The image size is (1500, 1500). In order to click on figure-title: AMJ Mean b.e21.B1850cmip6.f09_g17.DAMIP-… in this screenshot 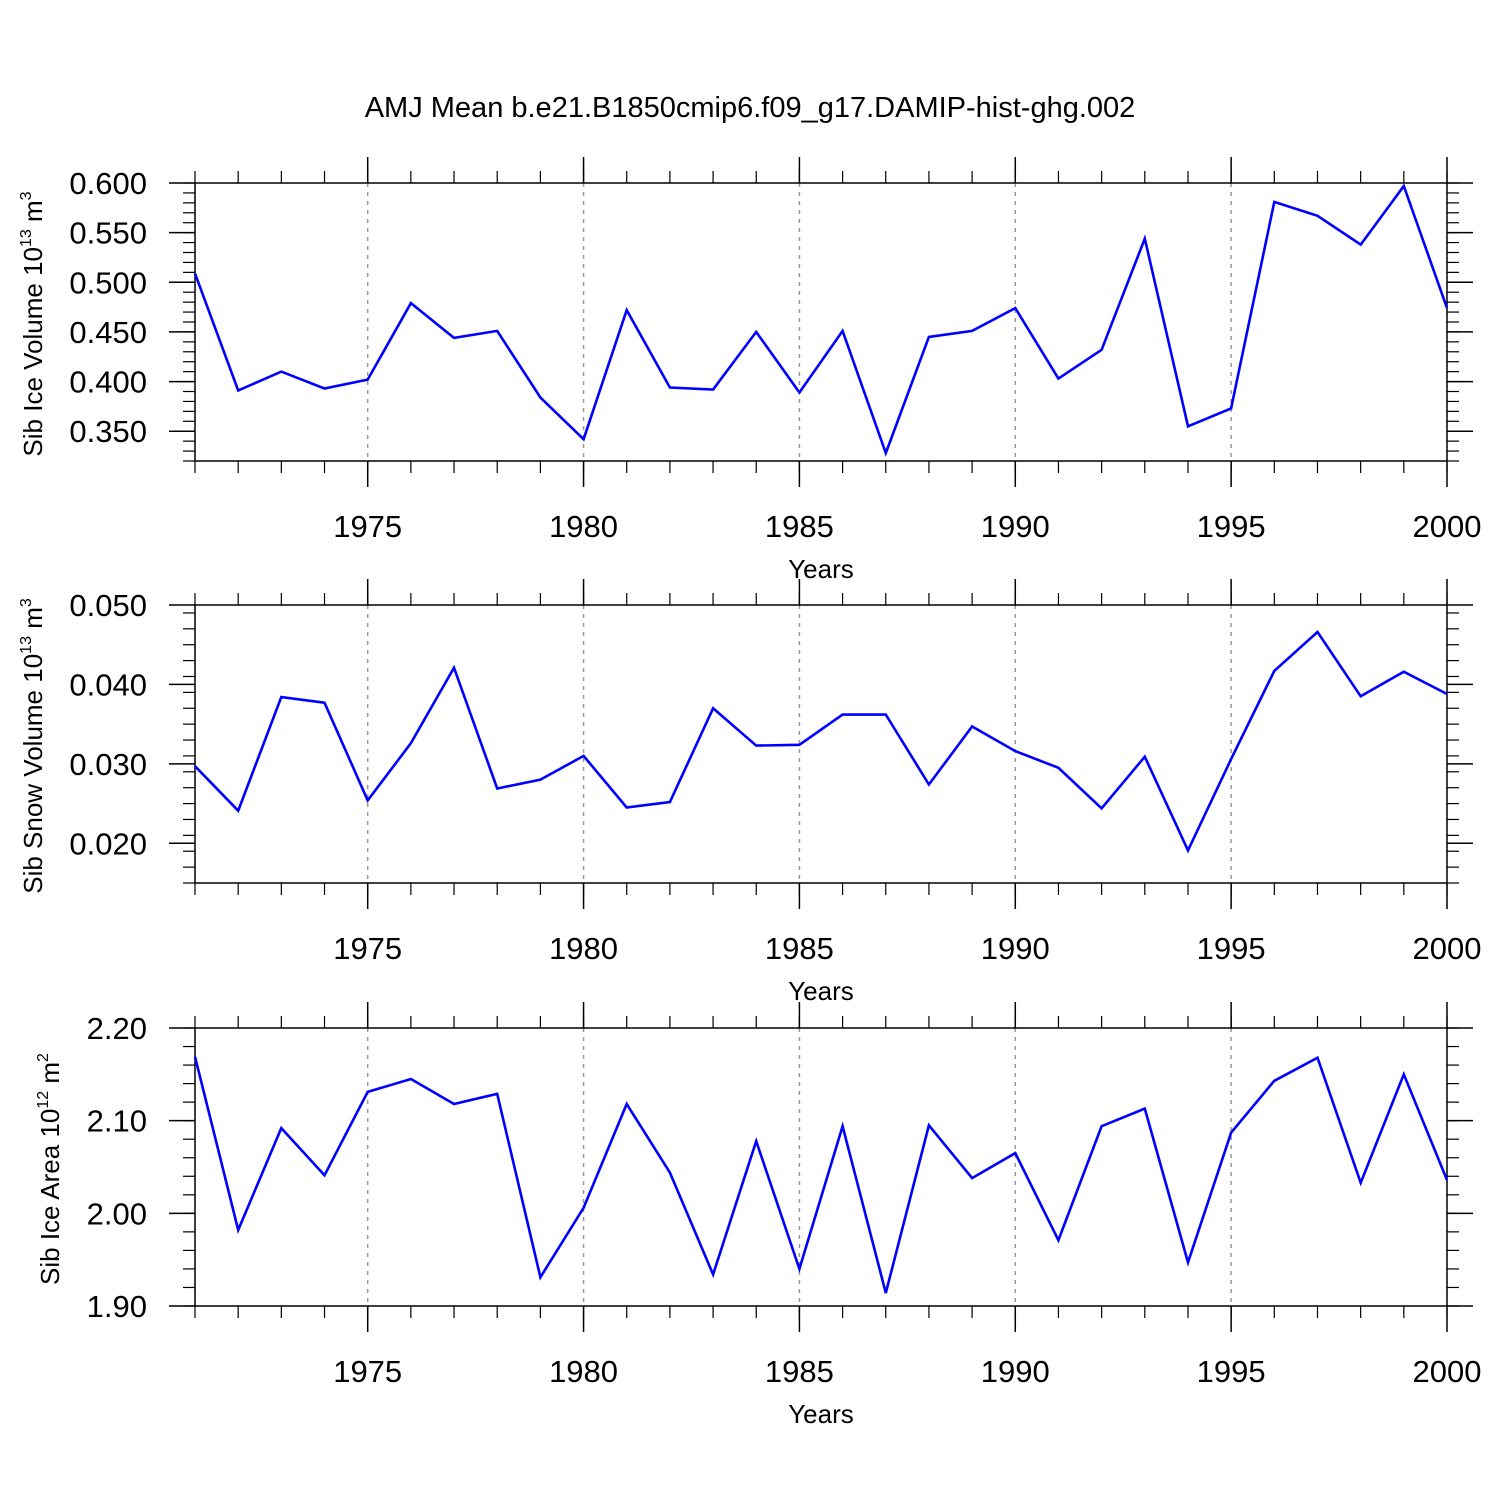, I will do `click(750, 108)`.